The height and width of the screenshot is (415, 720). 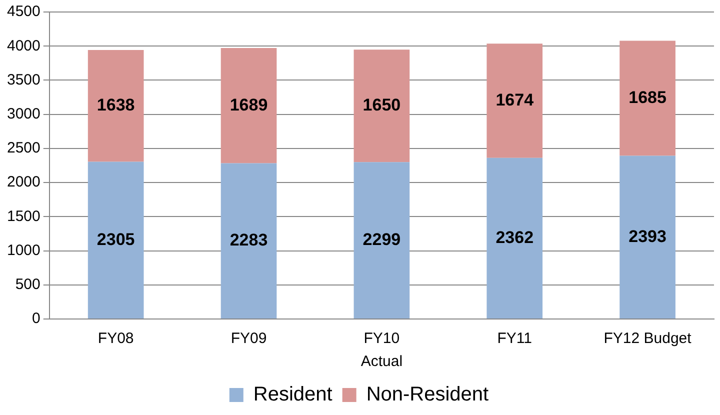 What do you see at coordinates (293, 395) in the screenshot?
I see `legend-label: Resident` at bounding box center [293, 395].